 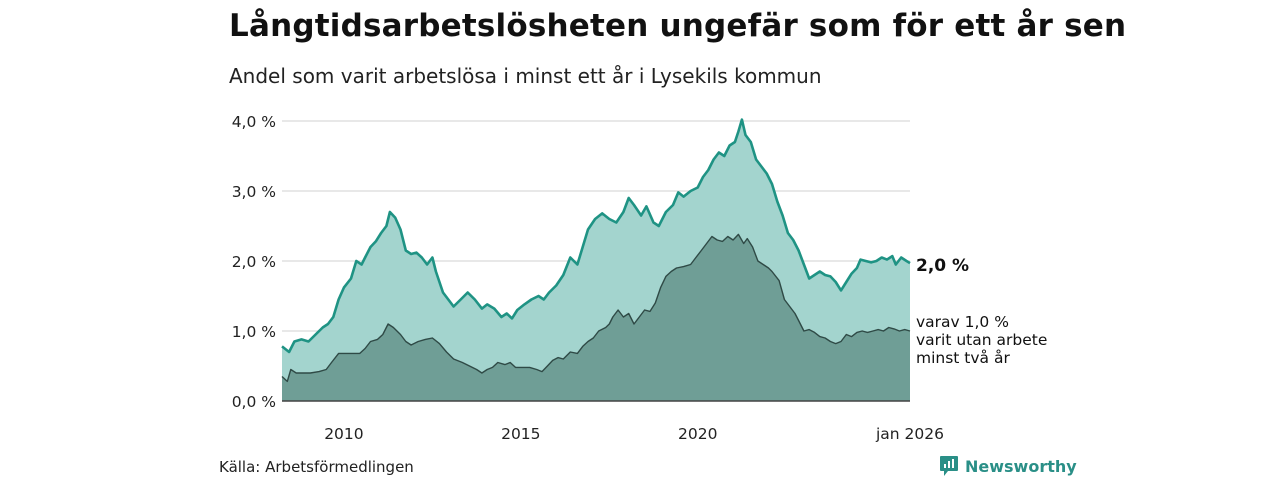 I want to click on y-tick-label: 0,0 %, so click(x=254, y=402).